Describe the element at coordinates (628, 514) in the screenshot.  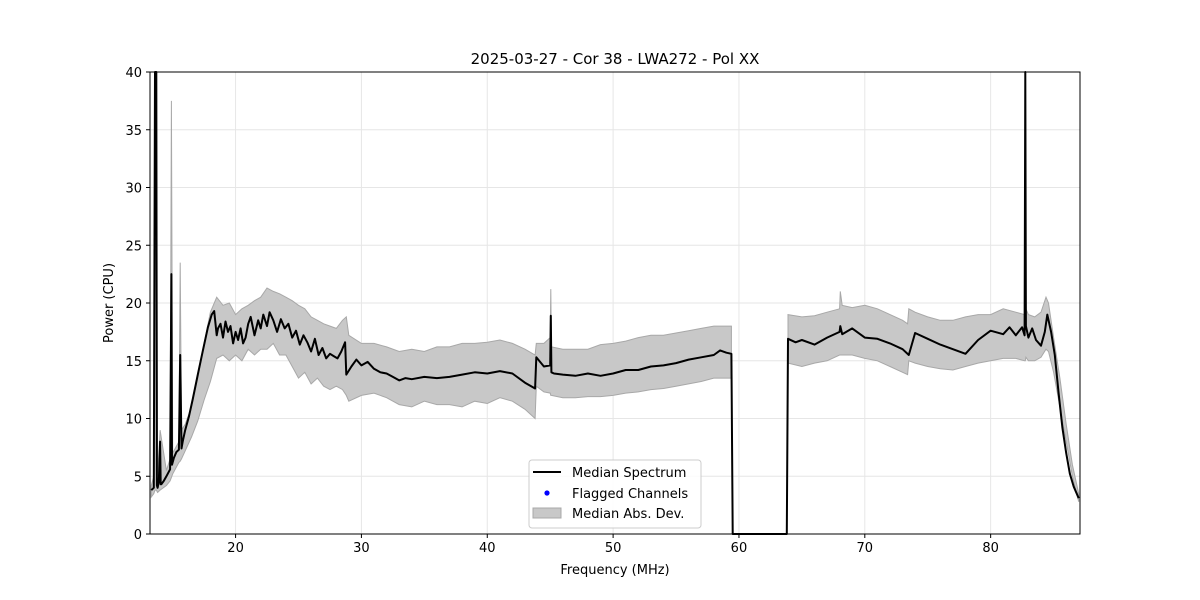
I see `legend-label-mad: Median Abs. Dev.` at that location.